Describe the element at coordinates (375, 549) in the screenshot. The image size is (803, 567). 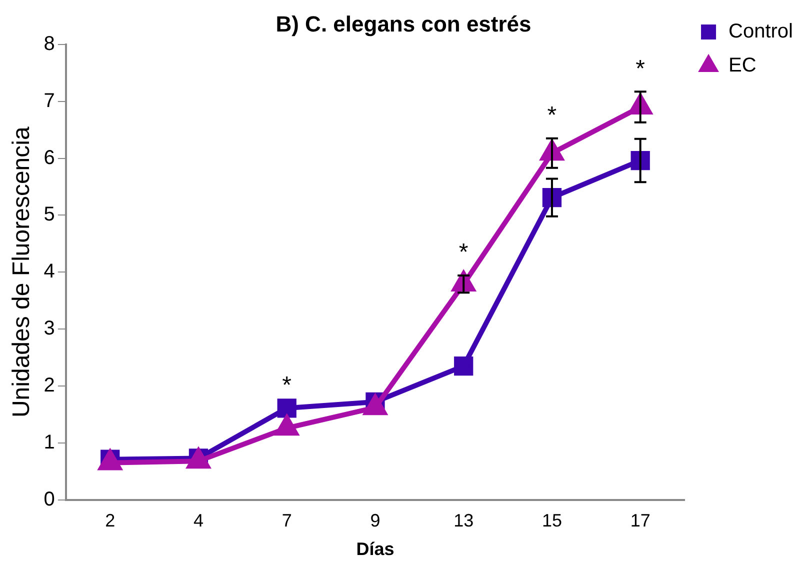
I see `x-axis-title: Días` at that location.